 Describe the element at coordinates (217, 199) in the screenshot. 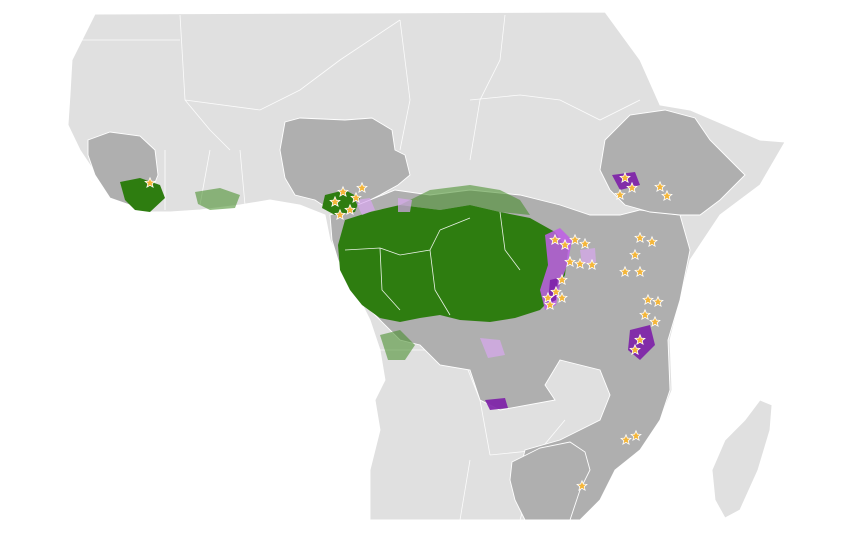

I see `ghana-forest-patches` at that location.